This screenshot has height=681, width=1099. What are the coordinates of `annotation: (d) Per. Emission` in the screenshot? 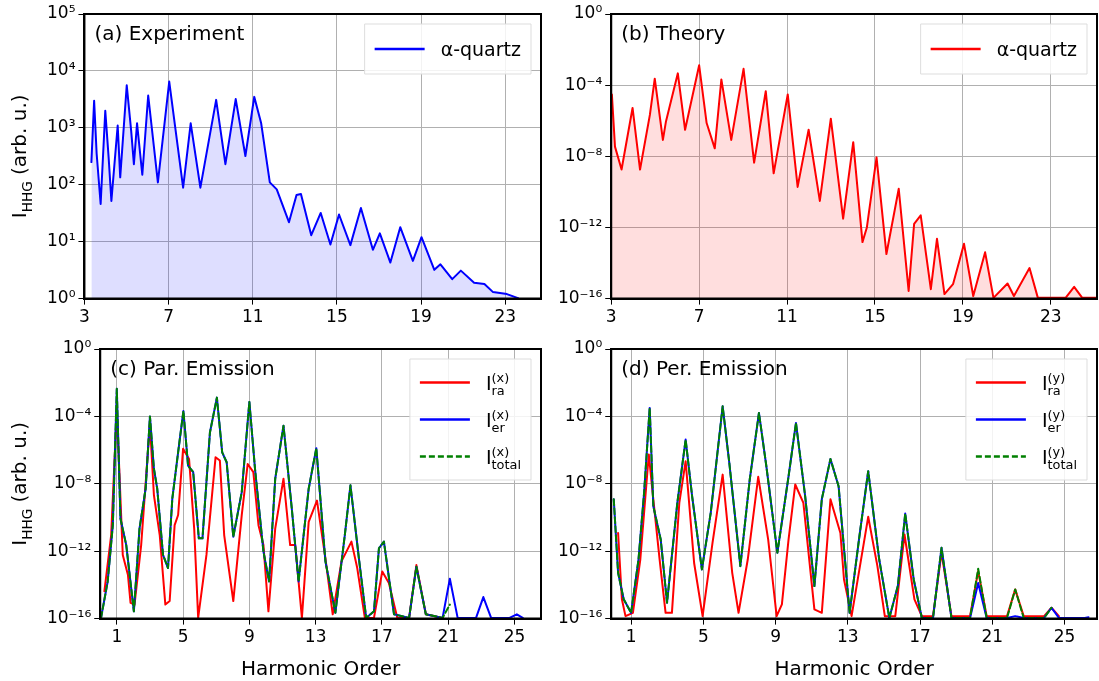 It's located at (704, 368).